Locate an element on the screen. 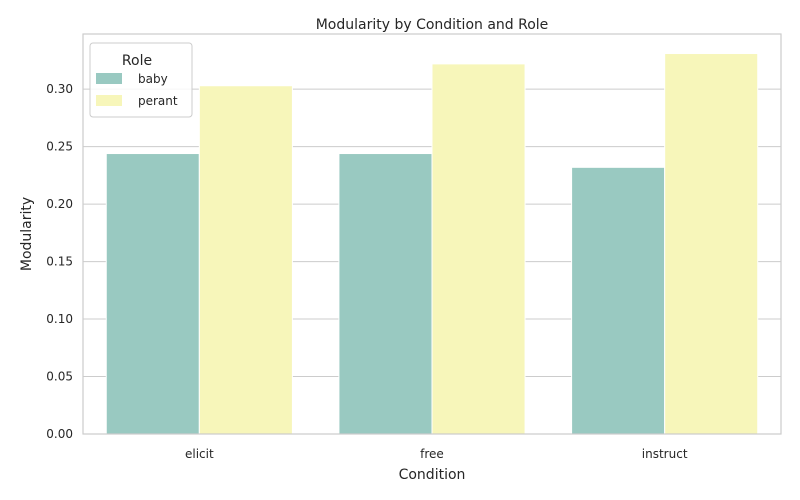  legend-label-perant: perant is located at coordinates (158, 101).